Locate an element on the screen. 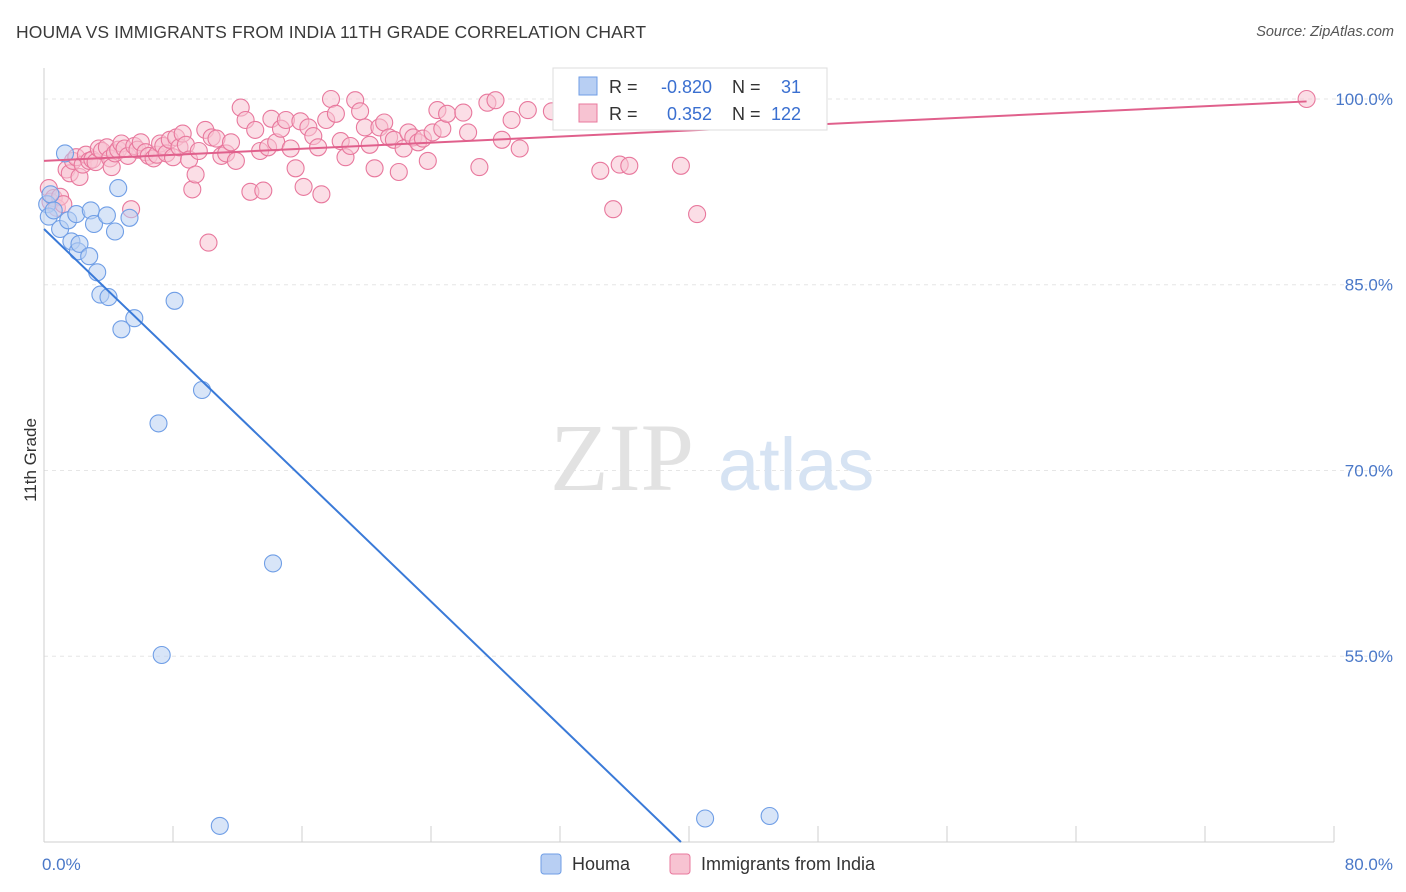 This screenshot has height=892, width=1406. y-tick-label-0: 100.0% is located at coordinates (1364, 99).